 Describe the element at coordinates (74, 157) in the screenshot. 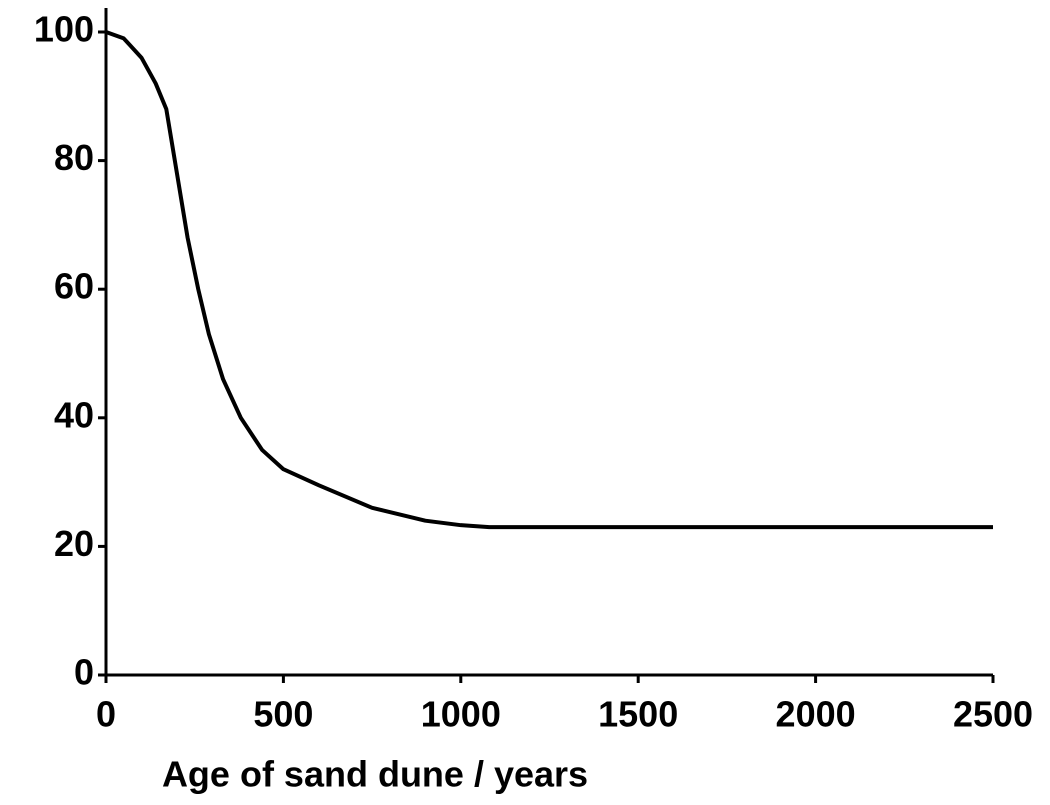

I see `y-tick-label: 80` at that location.